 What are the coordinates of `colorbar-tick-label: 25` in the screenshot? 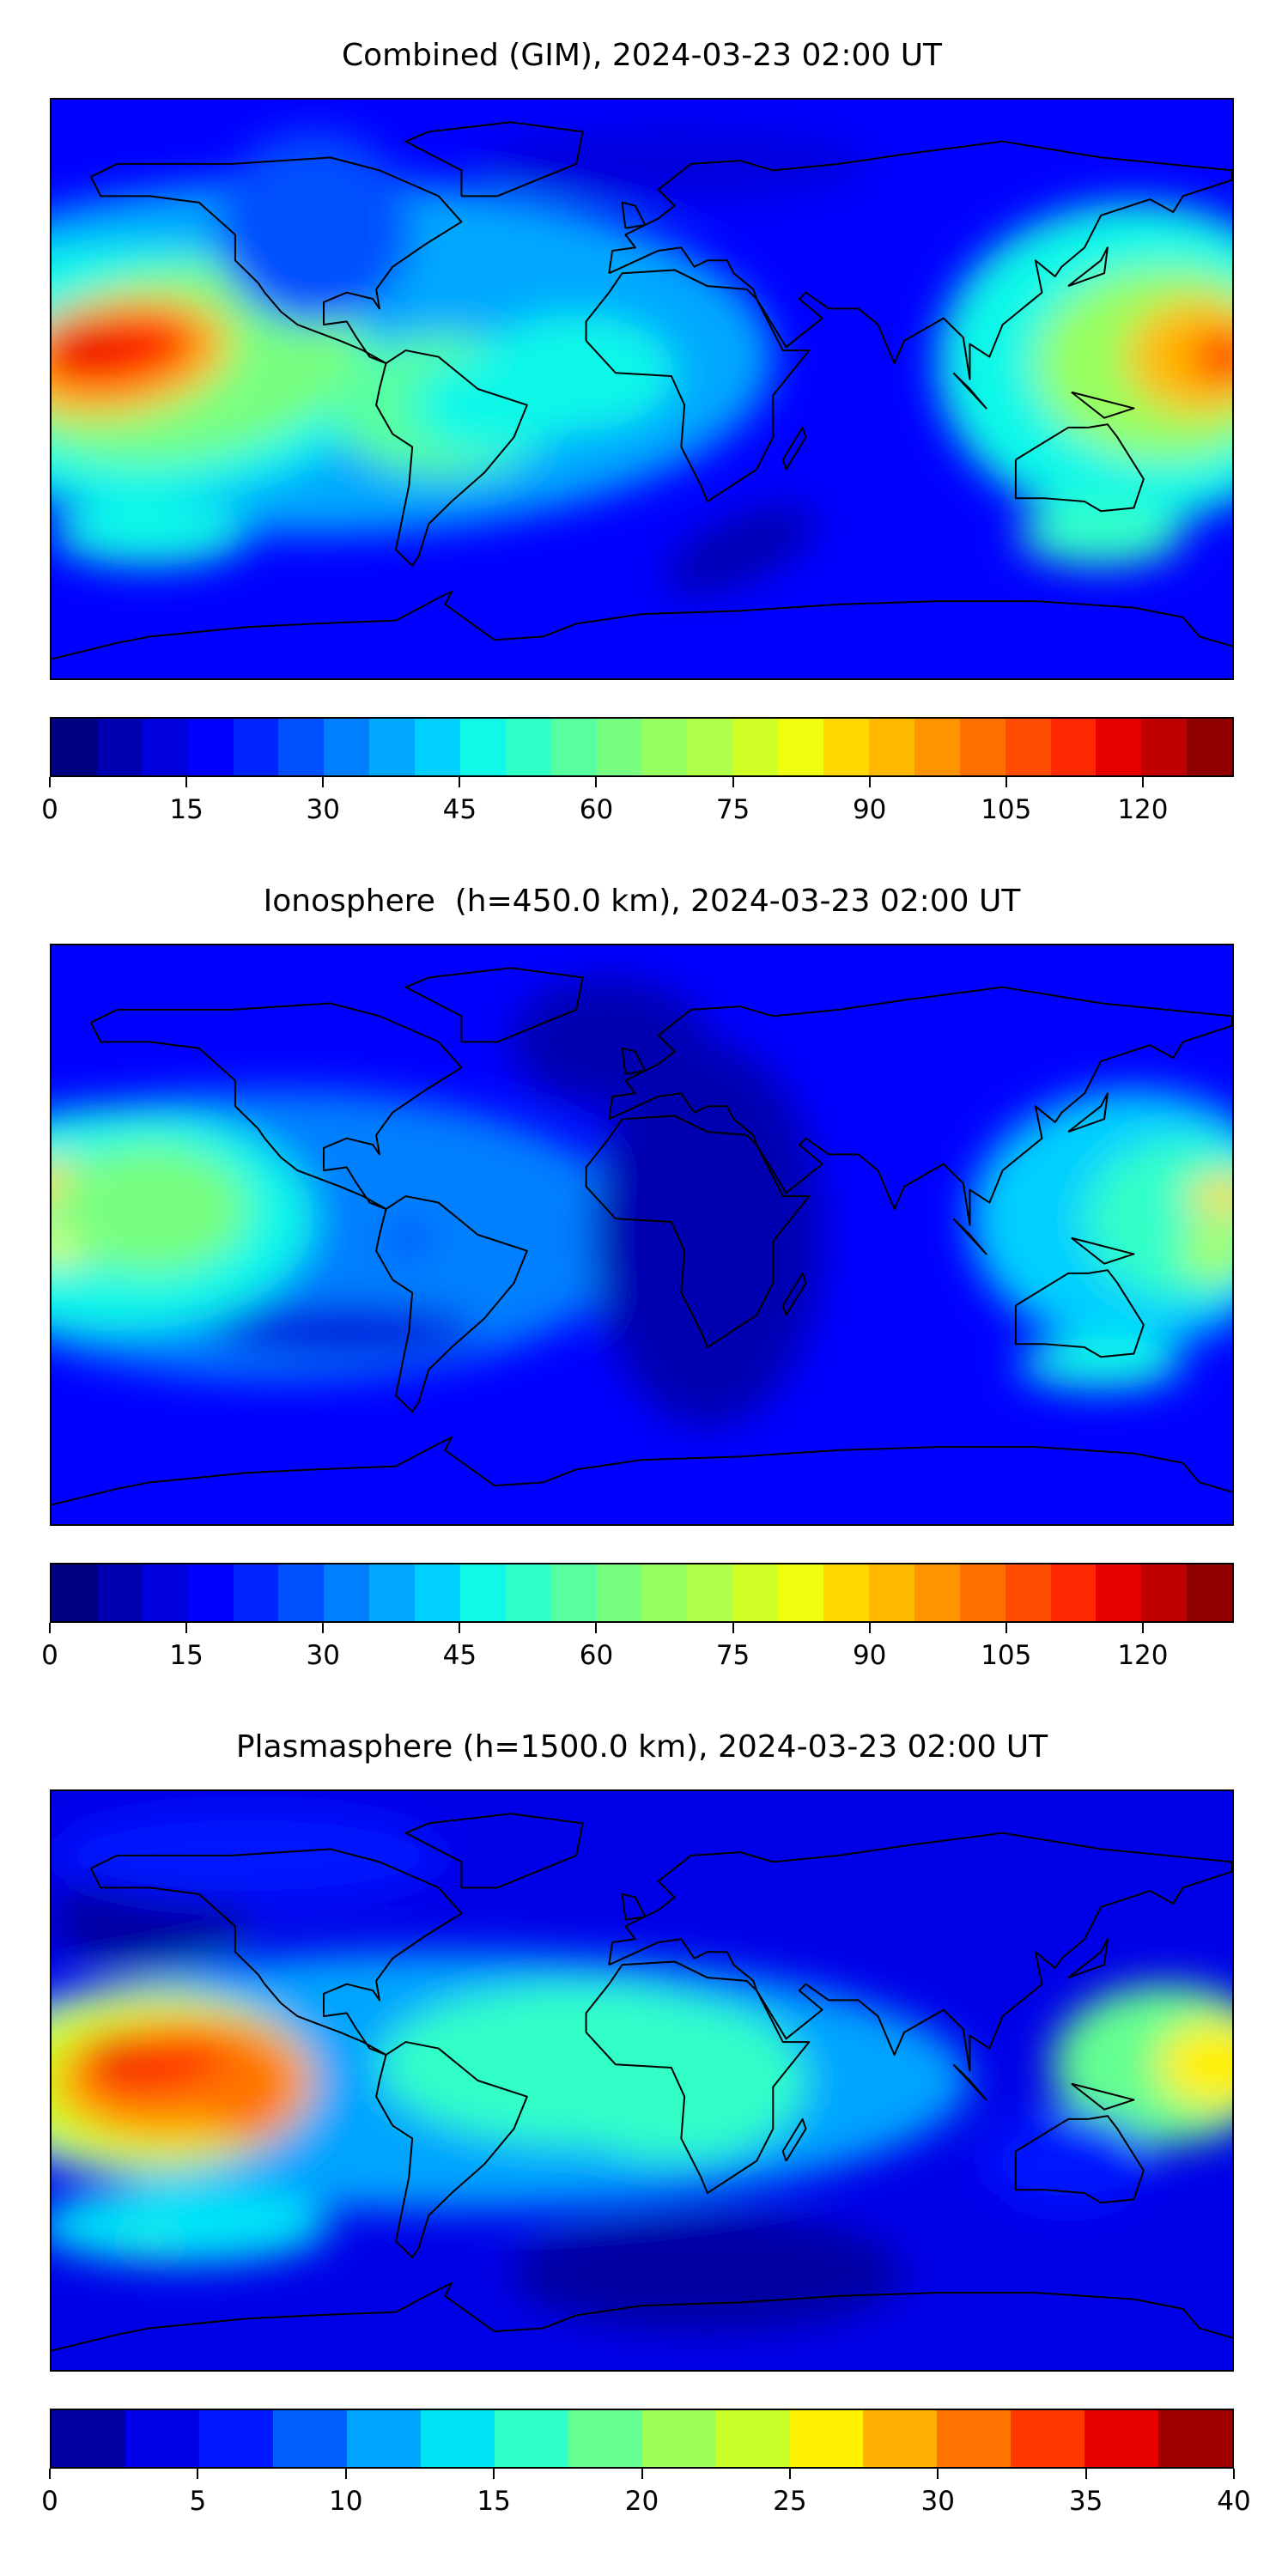 It's located at (790, 2501).